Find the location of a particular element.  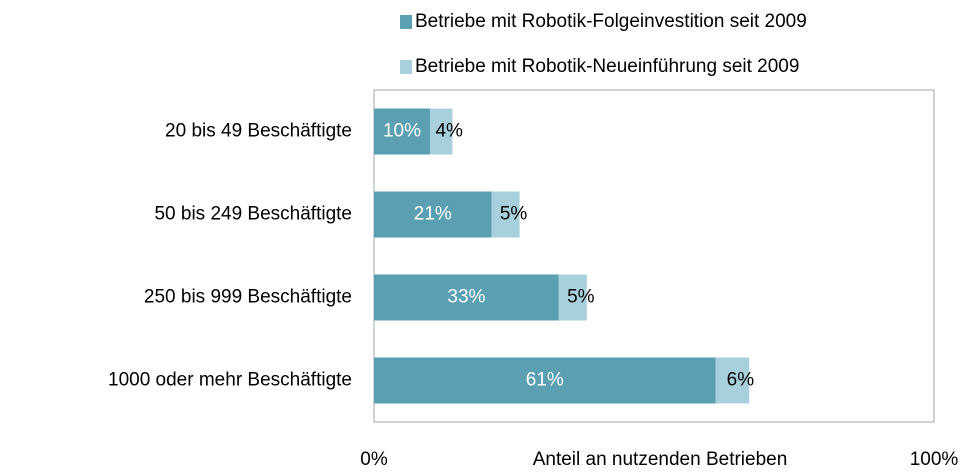

data-label: 21% is located at coordinates (433, 214).